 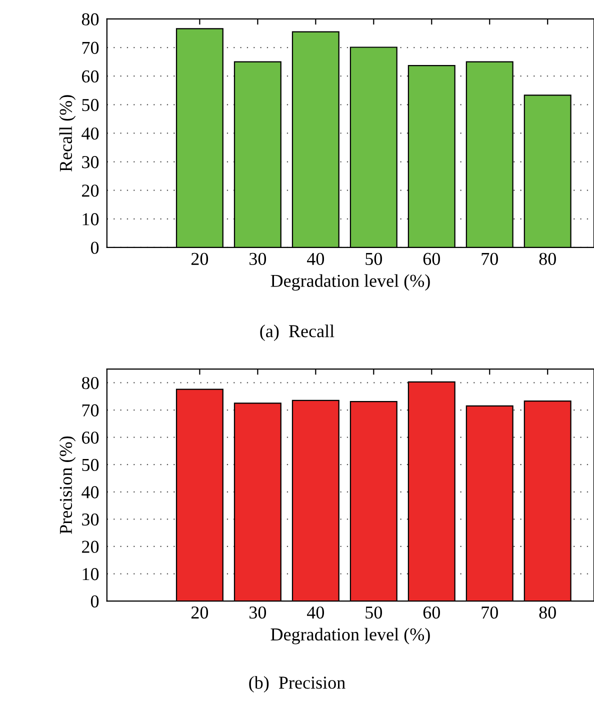 What do you see at coordinates (67, 133) in the screenshot?
I see `y-axis-title: Recall (%)` at bounding box center [67, 133].